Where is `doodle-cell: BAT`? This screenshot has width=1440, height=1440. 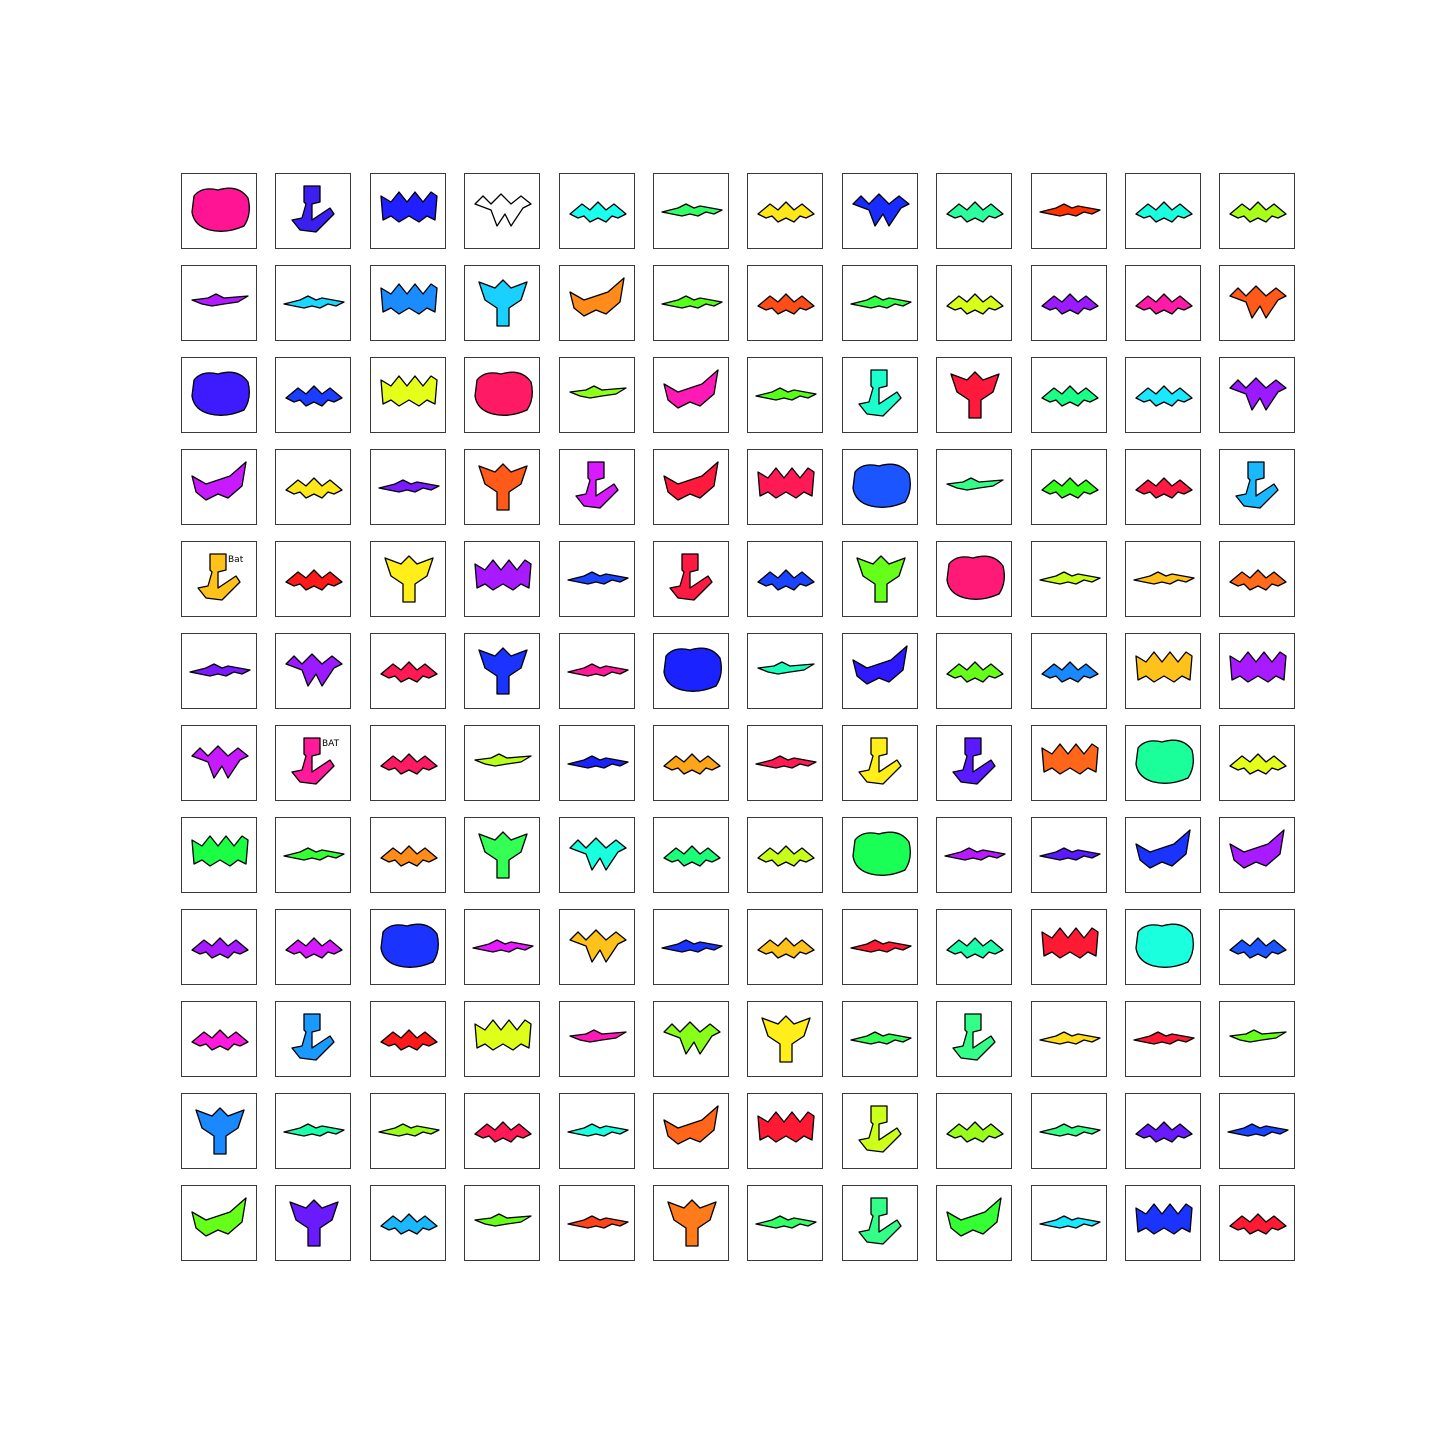
doodle-cell: BAT is located at coordinates (313, 763).